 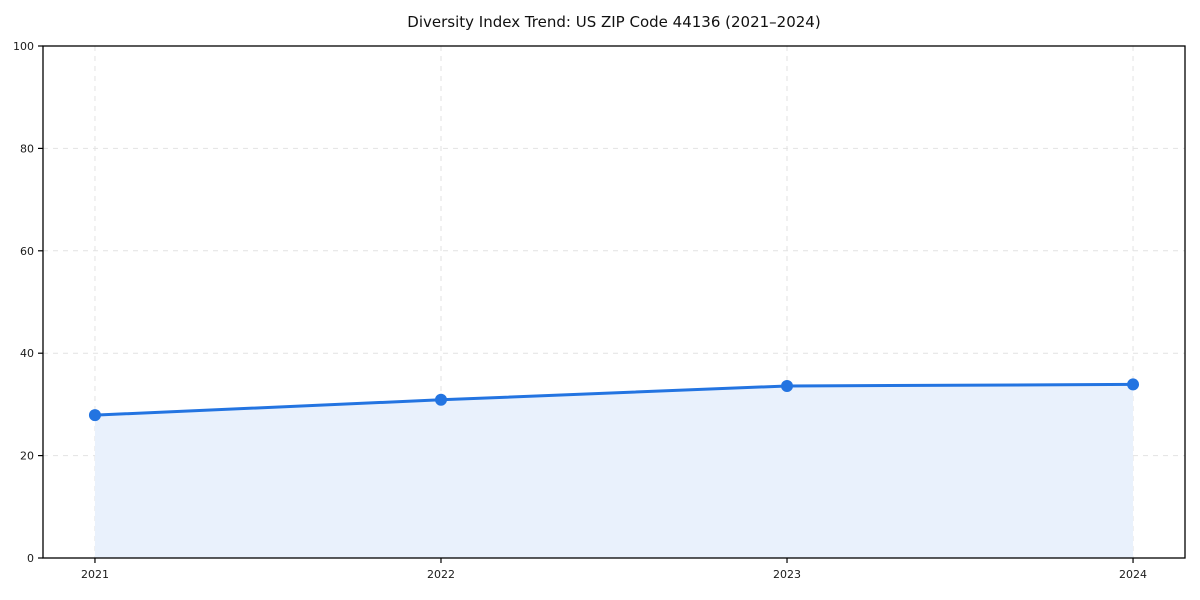 What do you see at coordinates (23, 46) in the screenshot?
I see `y-tick-label: 100` at bounding box center [23, 46].